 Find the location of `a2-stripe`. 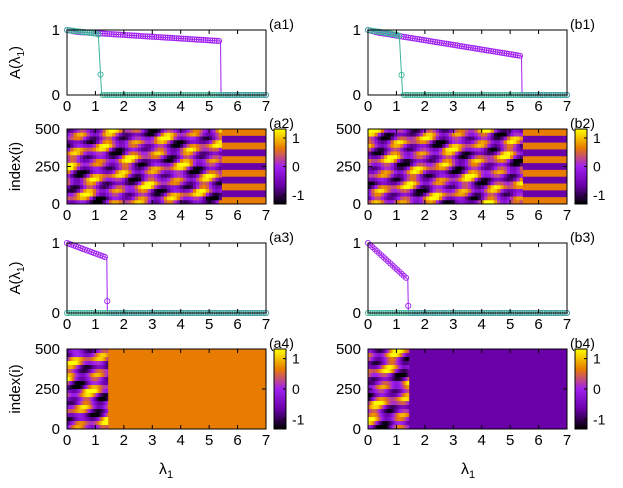

a2-stripe is located at coordinates (243, 153).